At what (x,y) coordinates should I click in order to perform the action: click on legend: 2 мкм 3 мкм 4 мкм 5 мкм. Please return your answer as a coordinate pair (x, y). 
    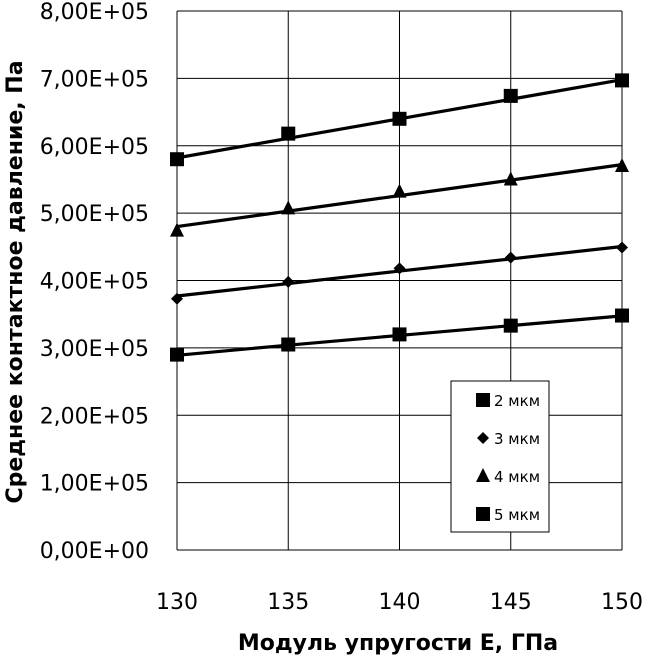
    Looking at the image, I should click on (500, 456).